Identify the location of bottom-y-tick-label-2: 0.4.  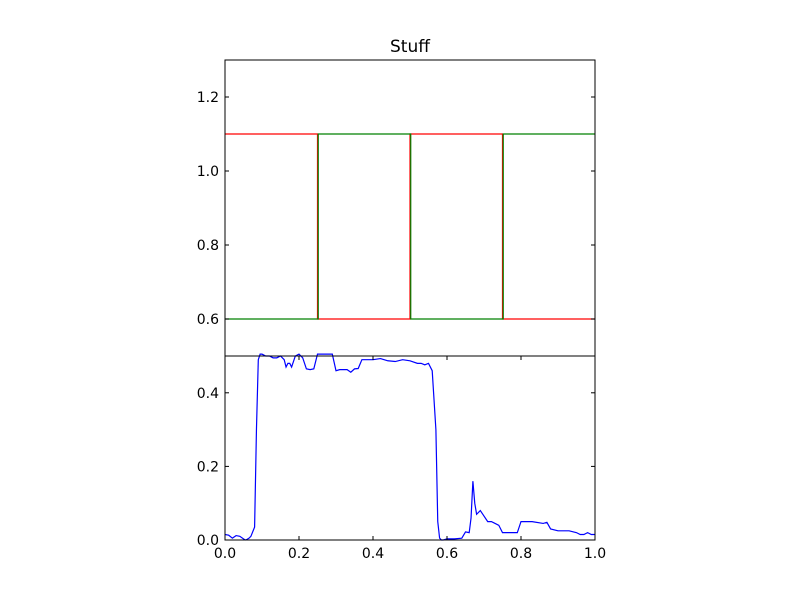
(208, 394).